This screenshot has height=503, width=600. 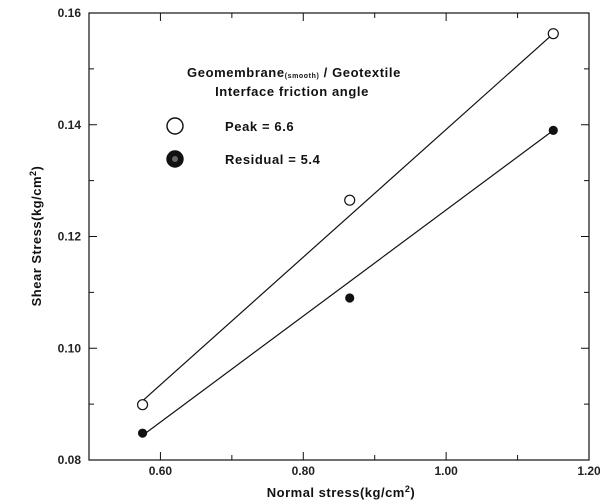 I want to click on legend-title-line1: Geomembrane(smooth) / Geotextile, so click(x=294, y=72).